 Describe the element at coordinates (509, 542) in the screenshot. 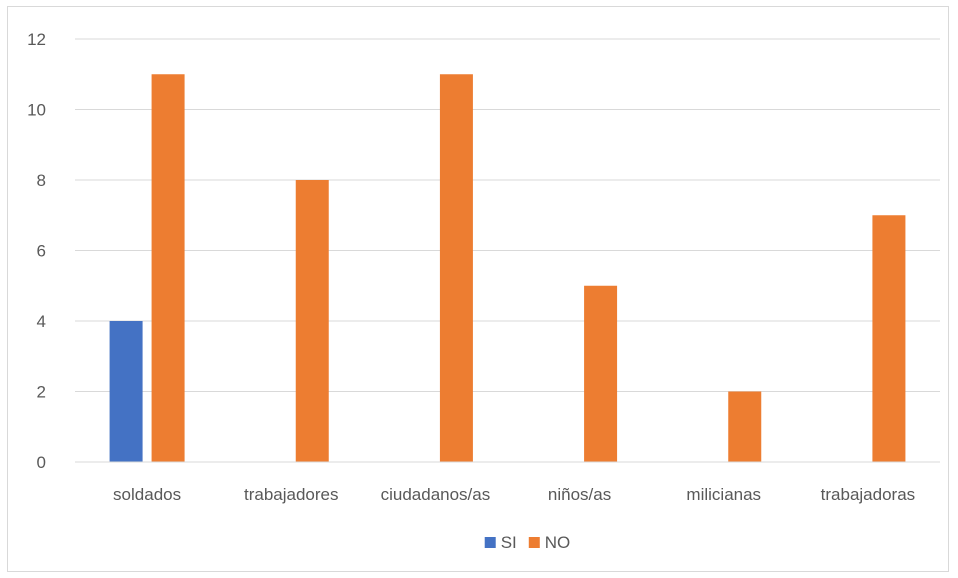

I see `legend-label-si: SI` at that location.